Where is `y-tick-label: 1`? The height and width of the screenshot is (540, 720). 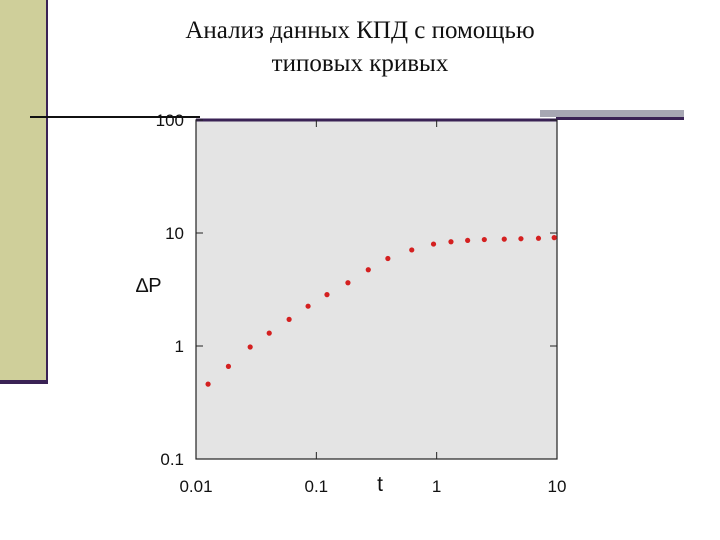 y-tick-label: 1 is located at coordinates (179, 346).